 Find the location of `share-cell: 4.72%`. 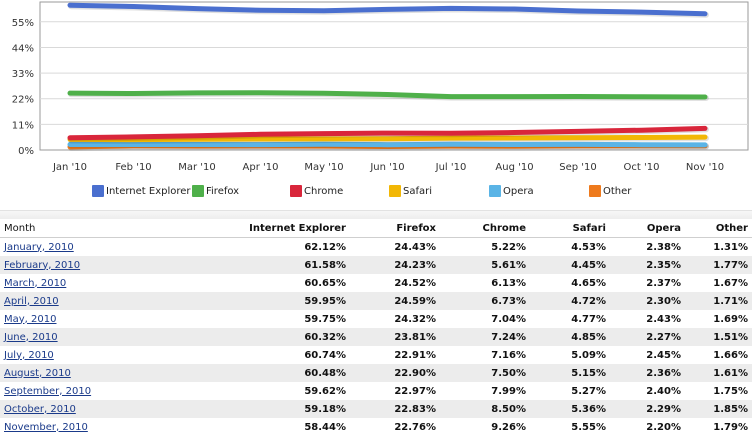

share-cell: 4.72% is located at coordinates (570, 301).